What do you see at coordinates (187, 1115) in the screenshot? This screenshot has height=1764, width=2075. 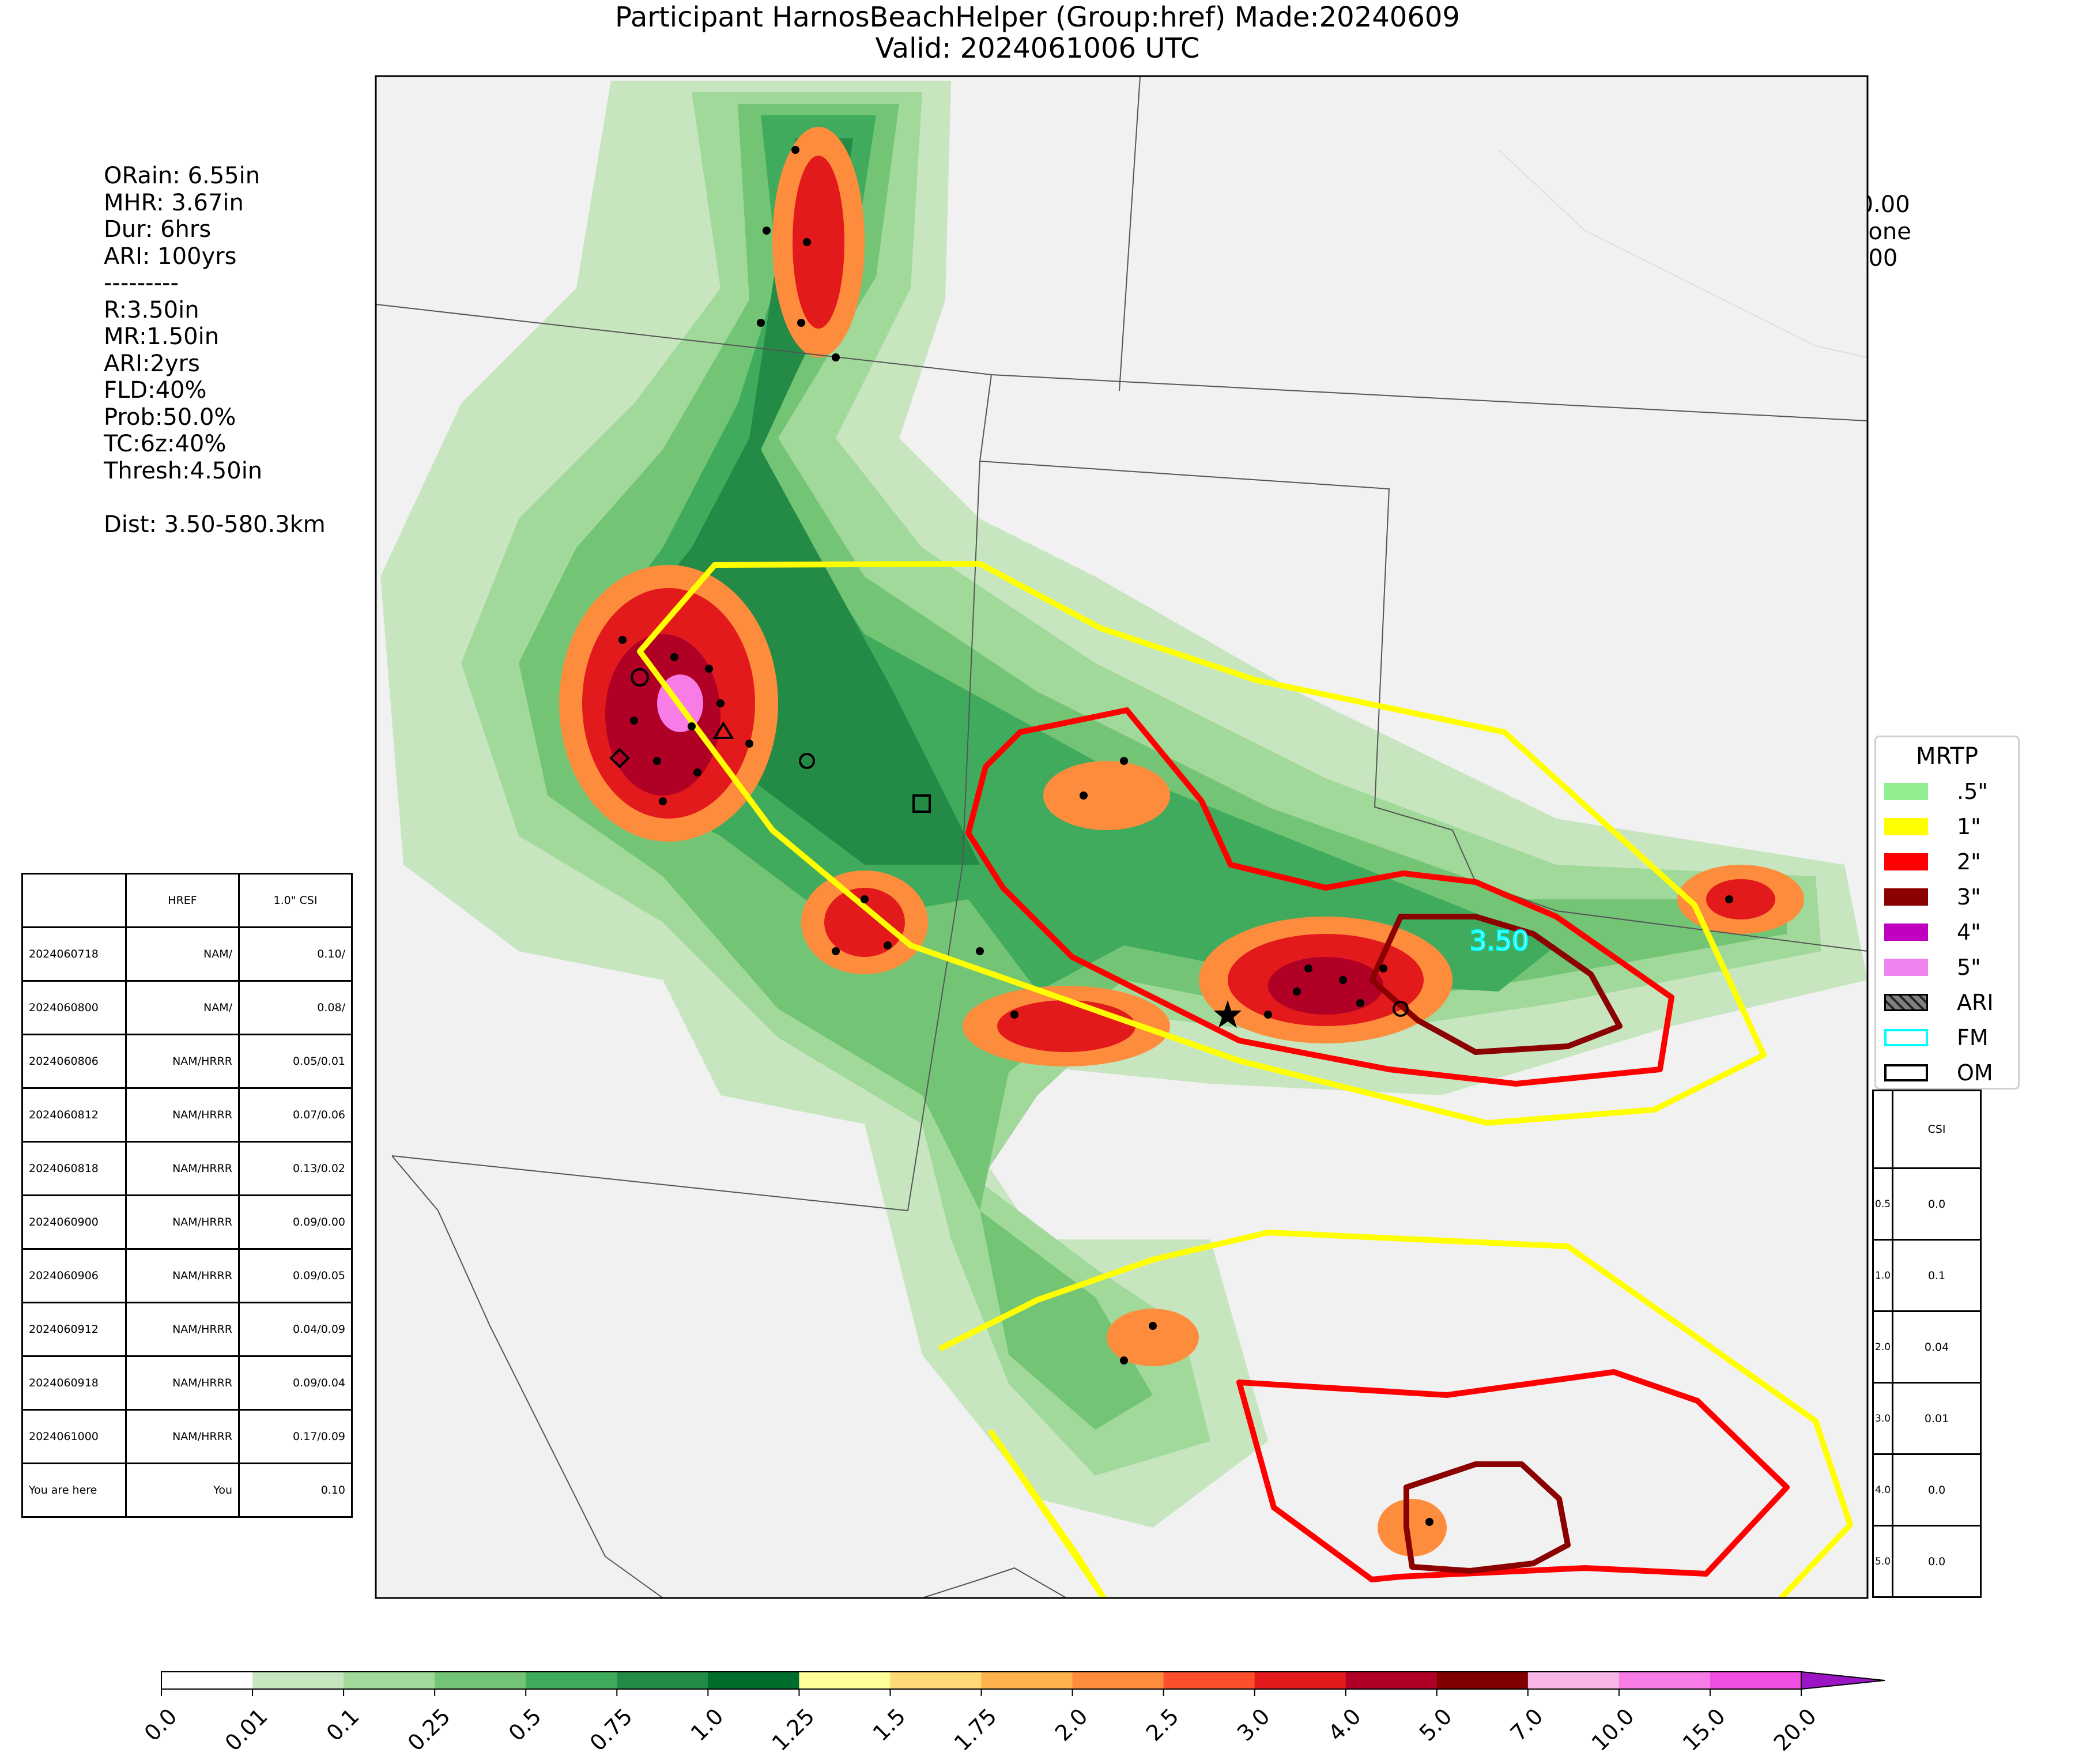 I see `table-row: 2024060812 NAM/HRRR 0.07/0.06` at bounding box center [187, 1115].